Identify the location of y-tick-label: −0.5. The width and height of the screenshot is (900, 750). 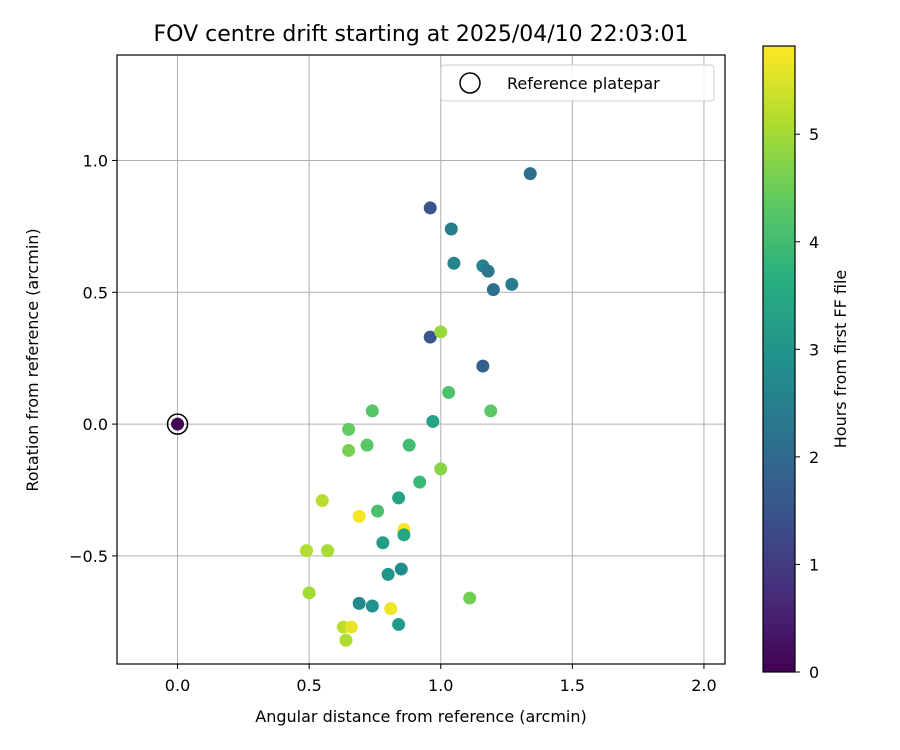
(88, 556).